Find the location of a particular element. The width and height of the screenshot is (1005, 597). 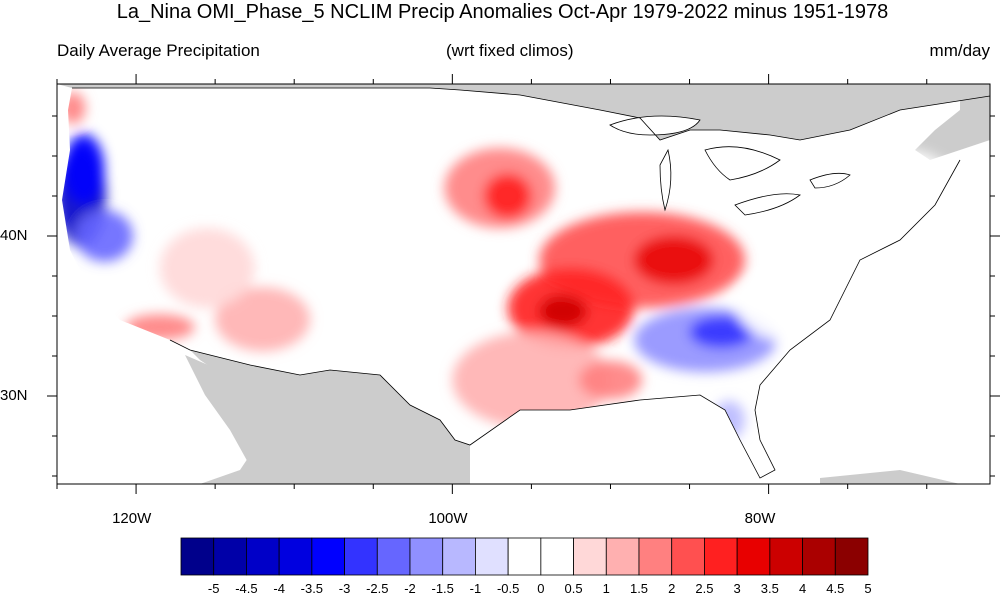

y-tick-label: 40N is located at coordinates (14, 235).